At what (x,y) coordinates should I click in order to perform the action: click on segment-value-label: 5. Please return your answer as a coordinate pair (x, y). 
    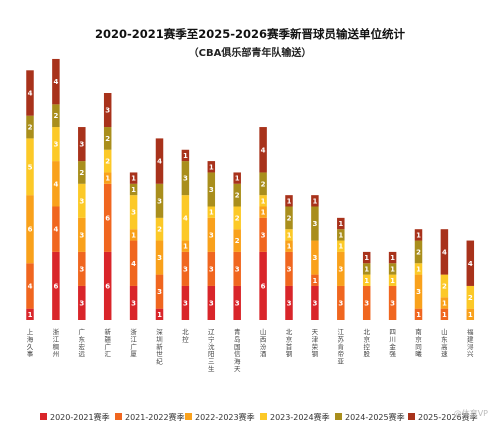
    Looking at the image, I should click on (30, 167).